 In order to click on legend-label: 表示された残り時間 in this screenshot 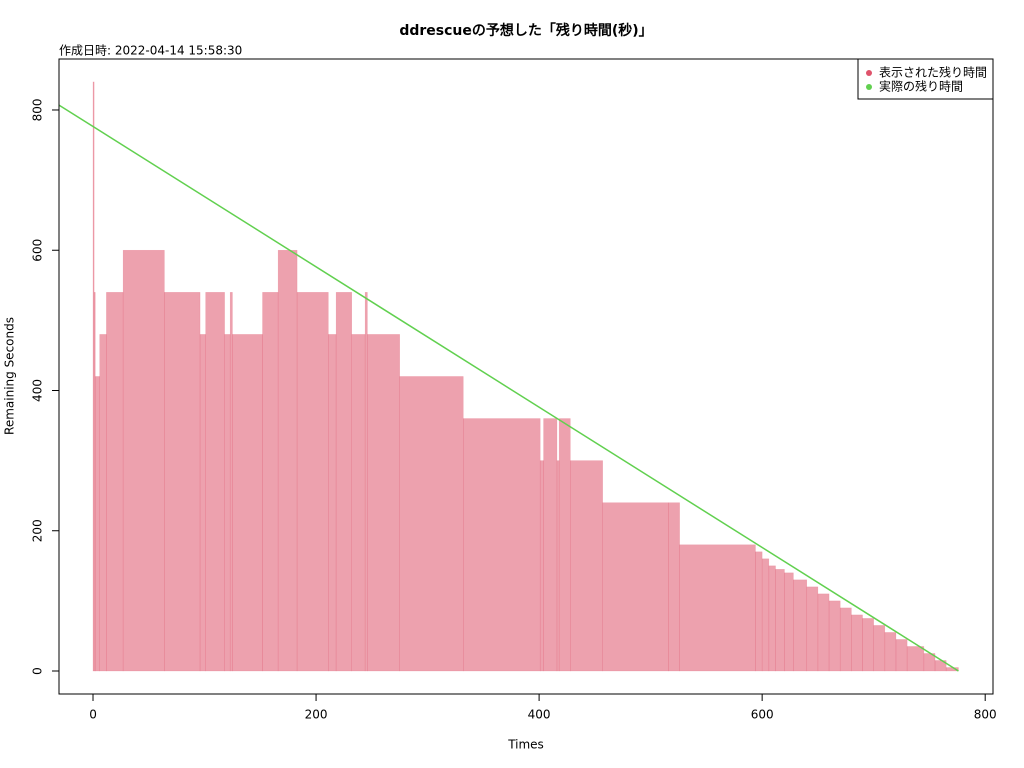, I will do `click(933, 73)`.